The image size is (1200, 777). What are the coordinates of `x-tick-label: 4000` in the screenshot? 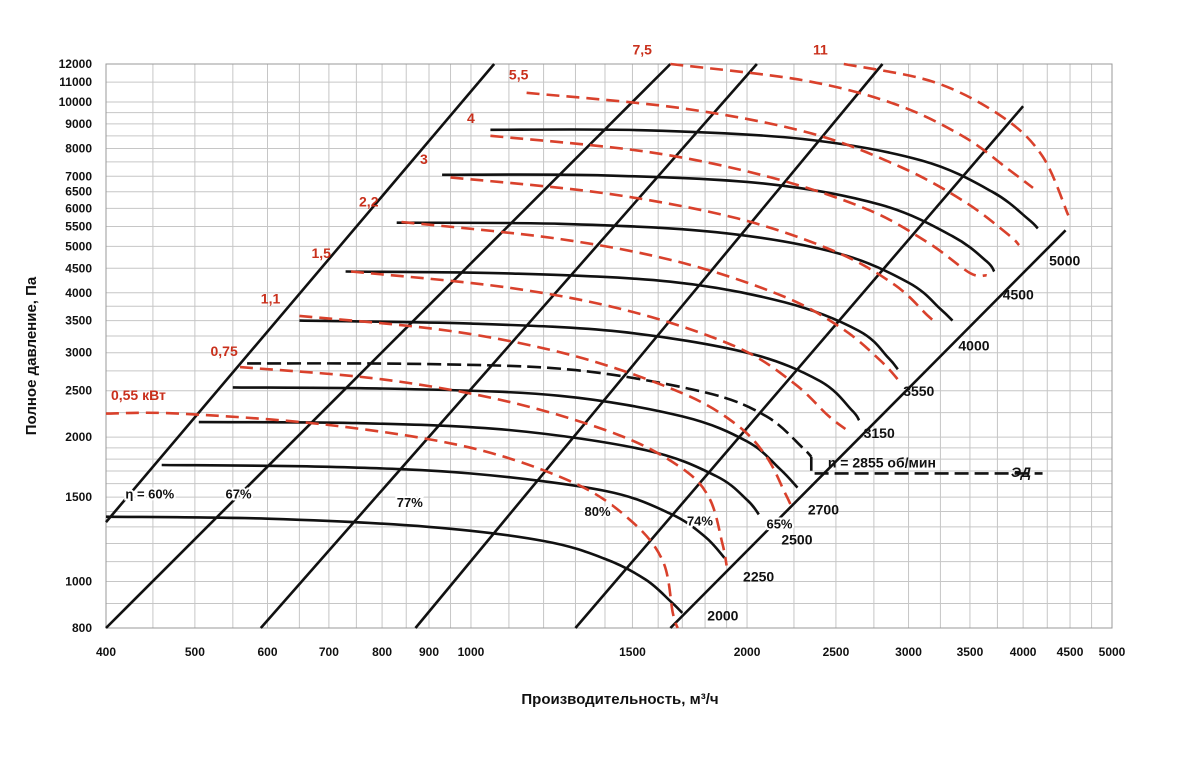 It's located at (1023, 652).